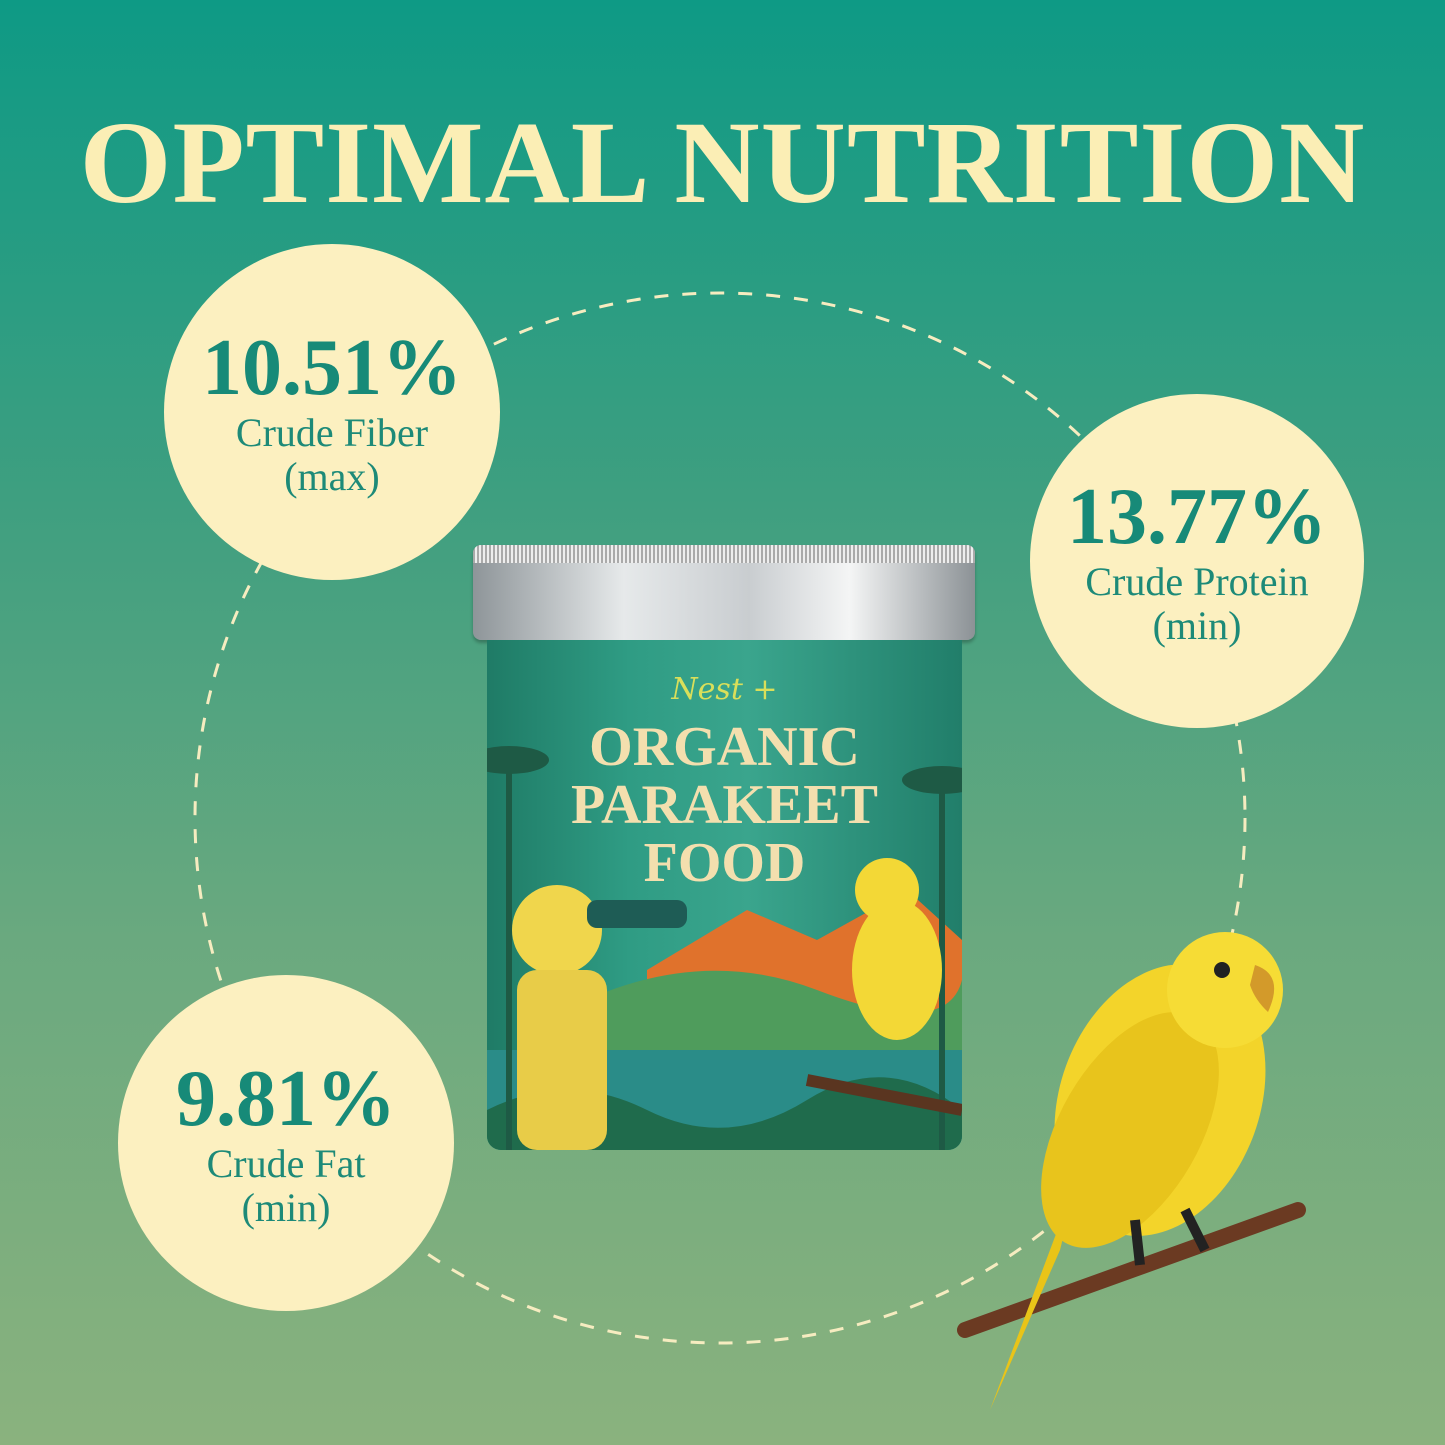  What do you see at coordinates (286, 1099) in the screenshot?
I see `stat-value: 9.81%` at bounding box center [286, 1099].